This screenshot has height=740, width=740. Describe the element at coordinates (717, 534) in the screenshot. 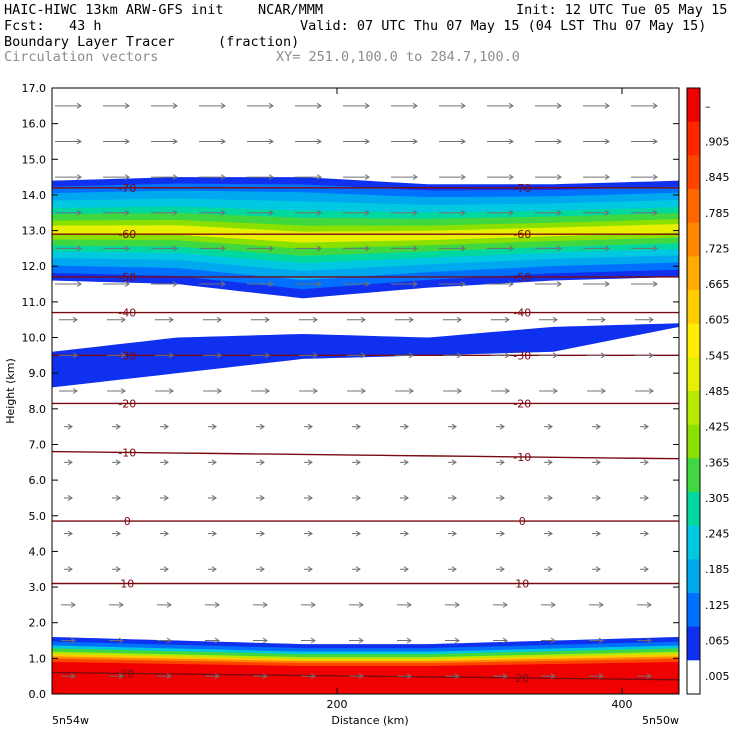

I see `colorbar-label: .245` at that location.